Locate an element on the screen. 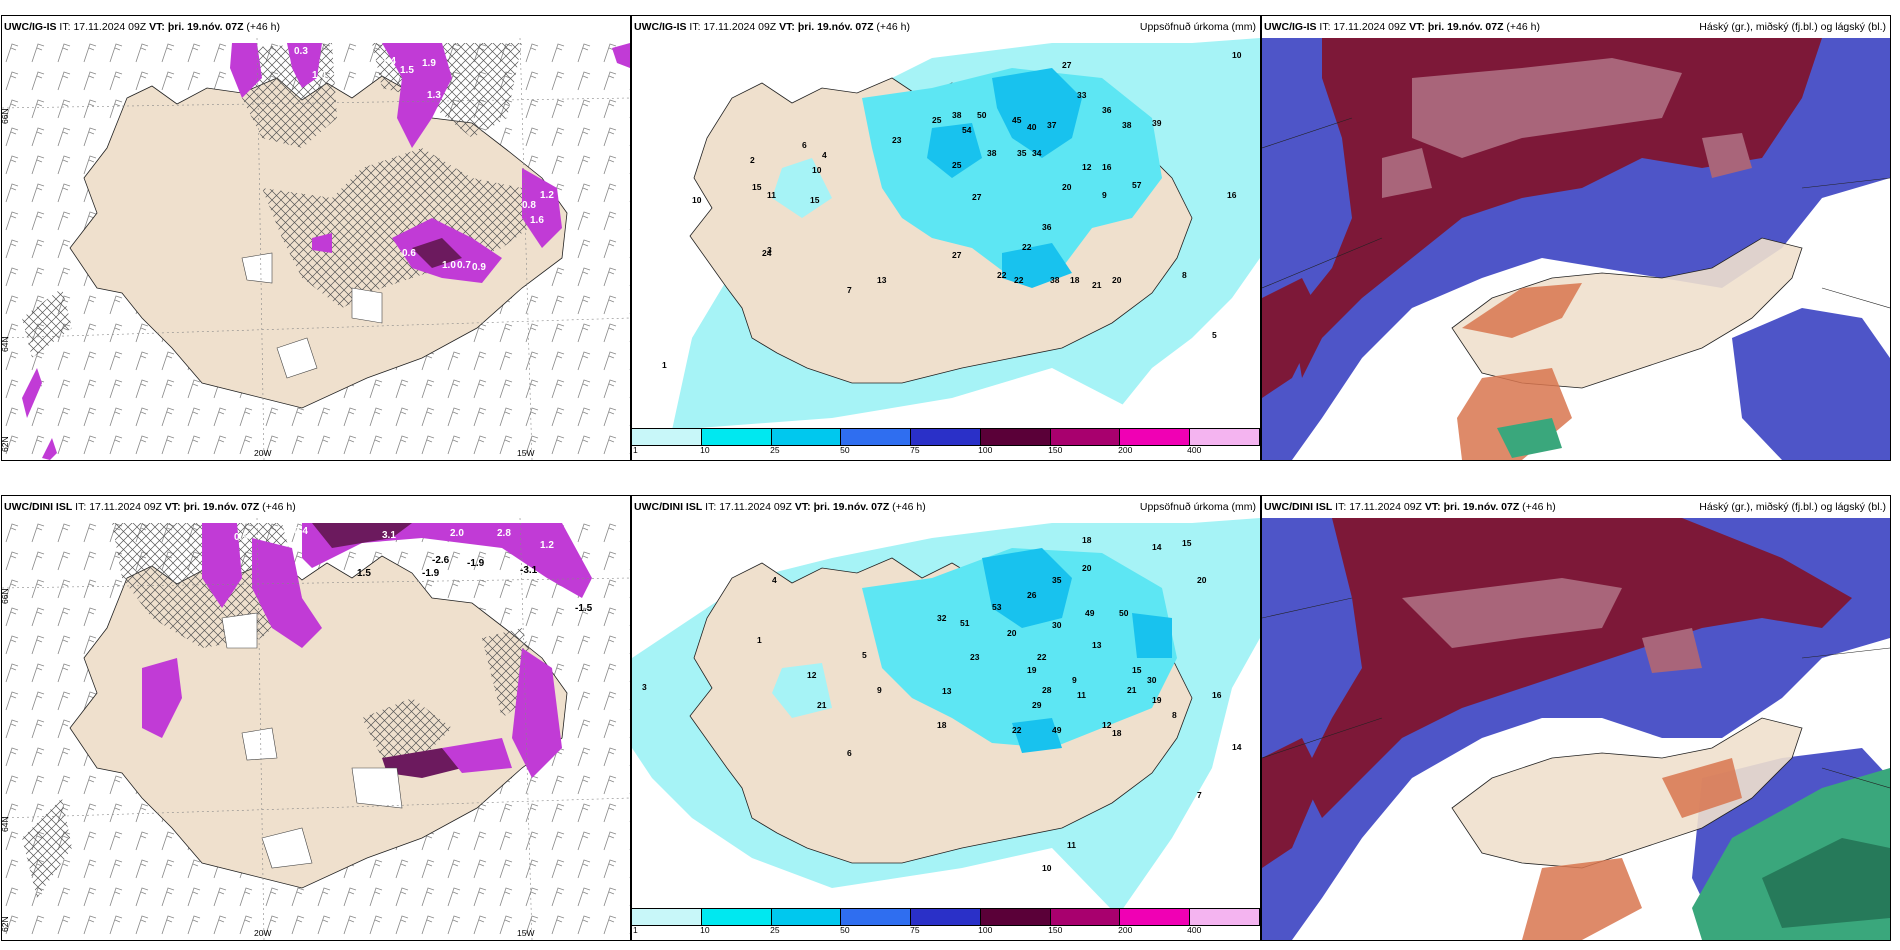  legend-tick: 150 is located at coordinates (1055, 450).